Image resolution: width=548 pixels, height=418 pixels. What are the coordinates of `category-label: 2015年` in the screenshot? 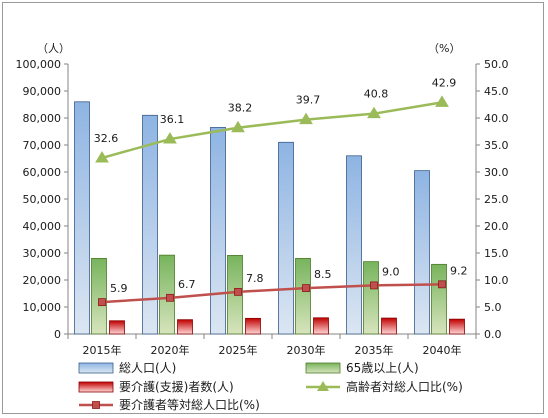 It's located at (102, 350).